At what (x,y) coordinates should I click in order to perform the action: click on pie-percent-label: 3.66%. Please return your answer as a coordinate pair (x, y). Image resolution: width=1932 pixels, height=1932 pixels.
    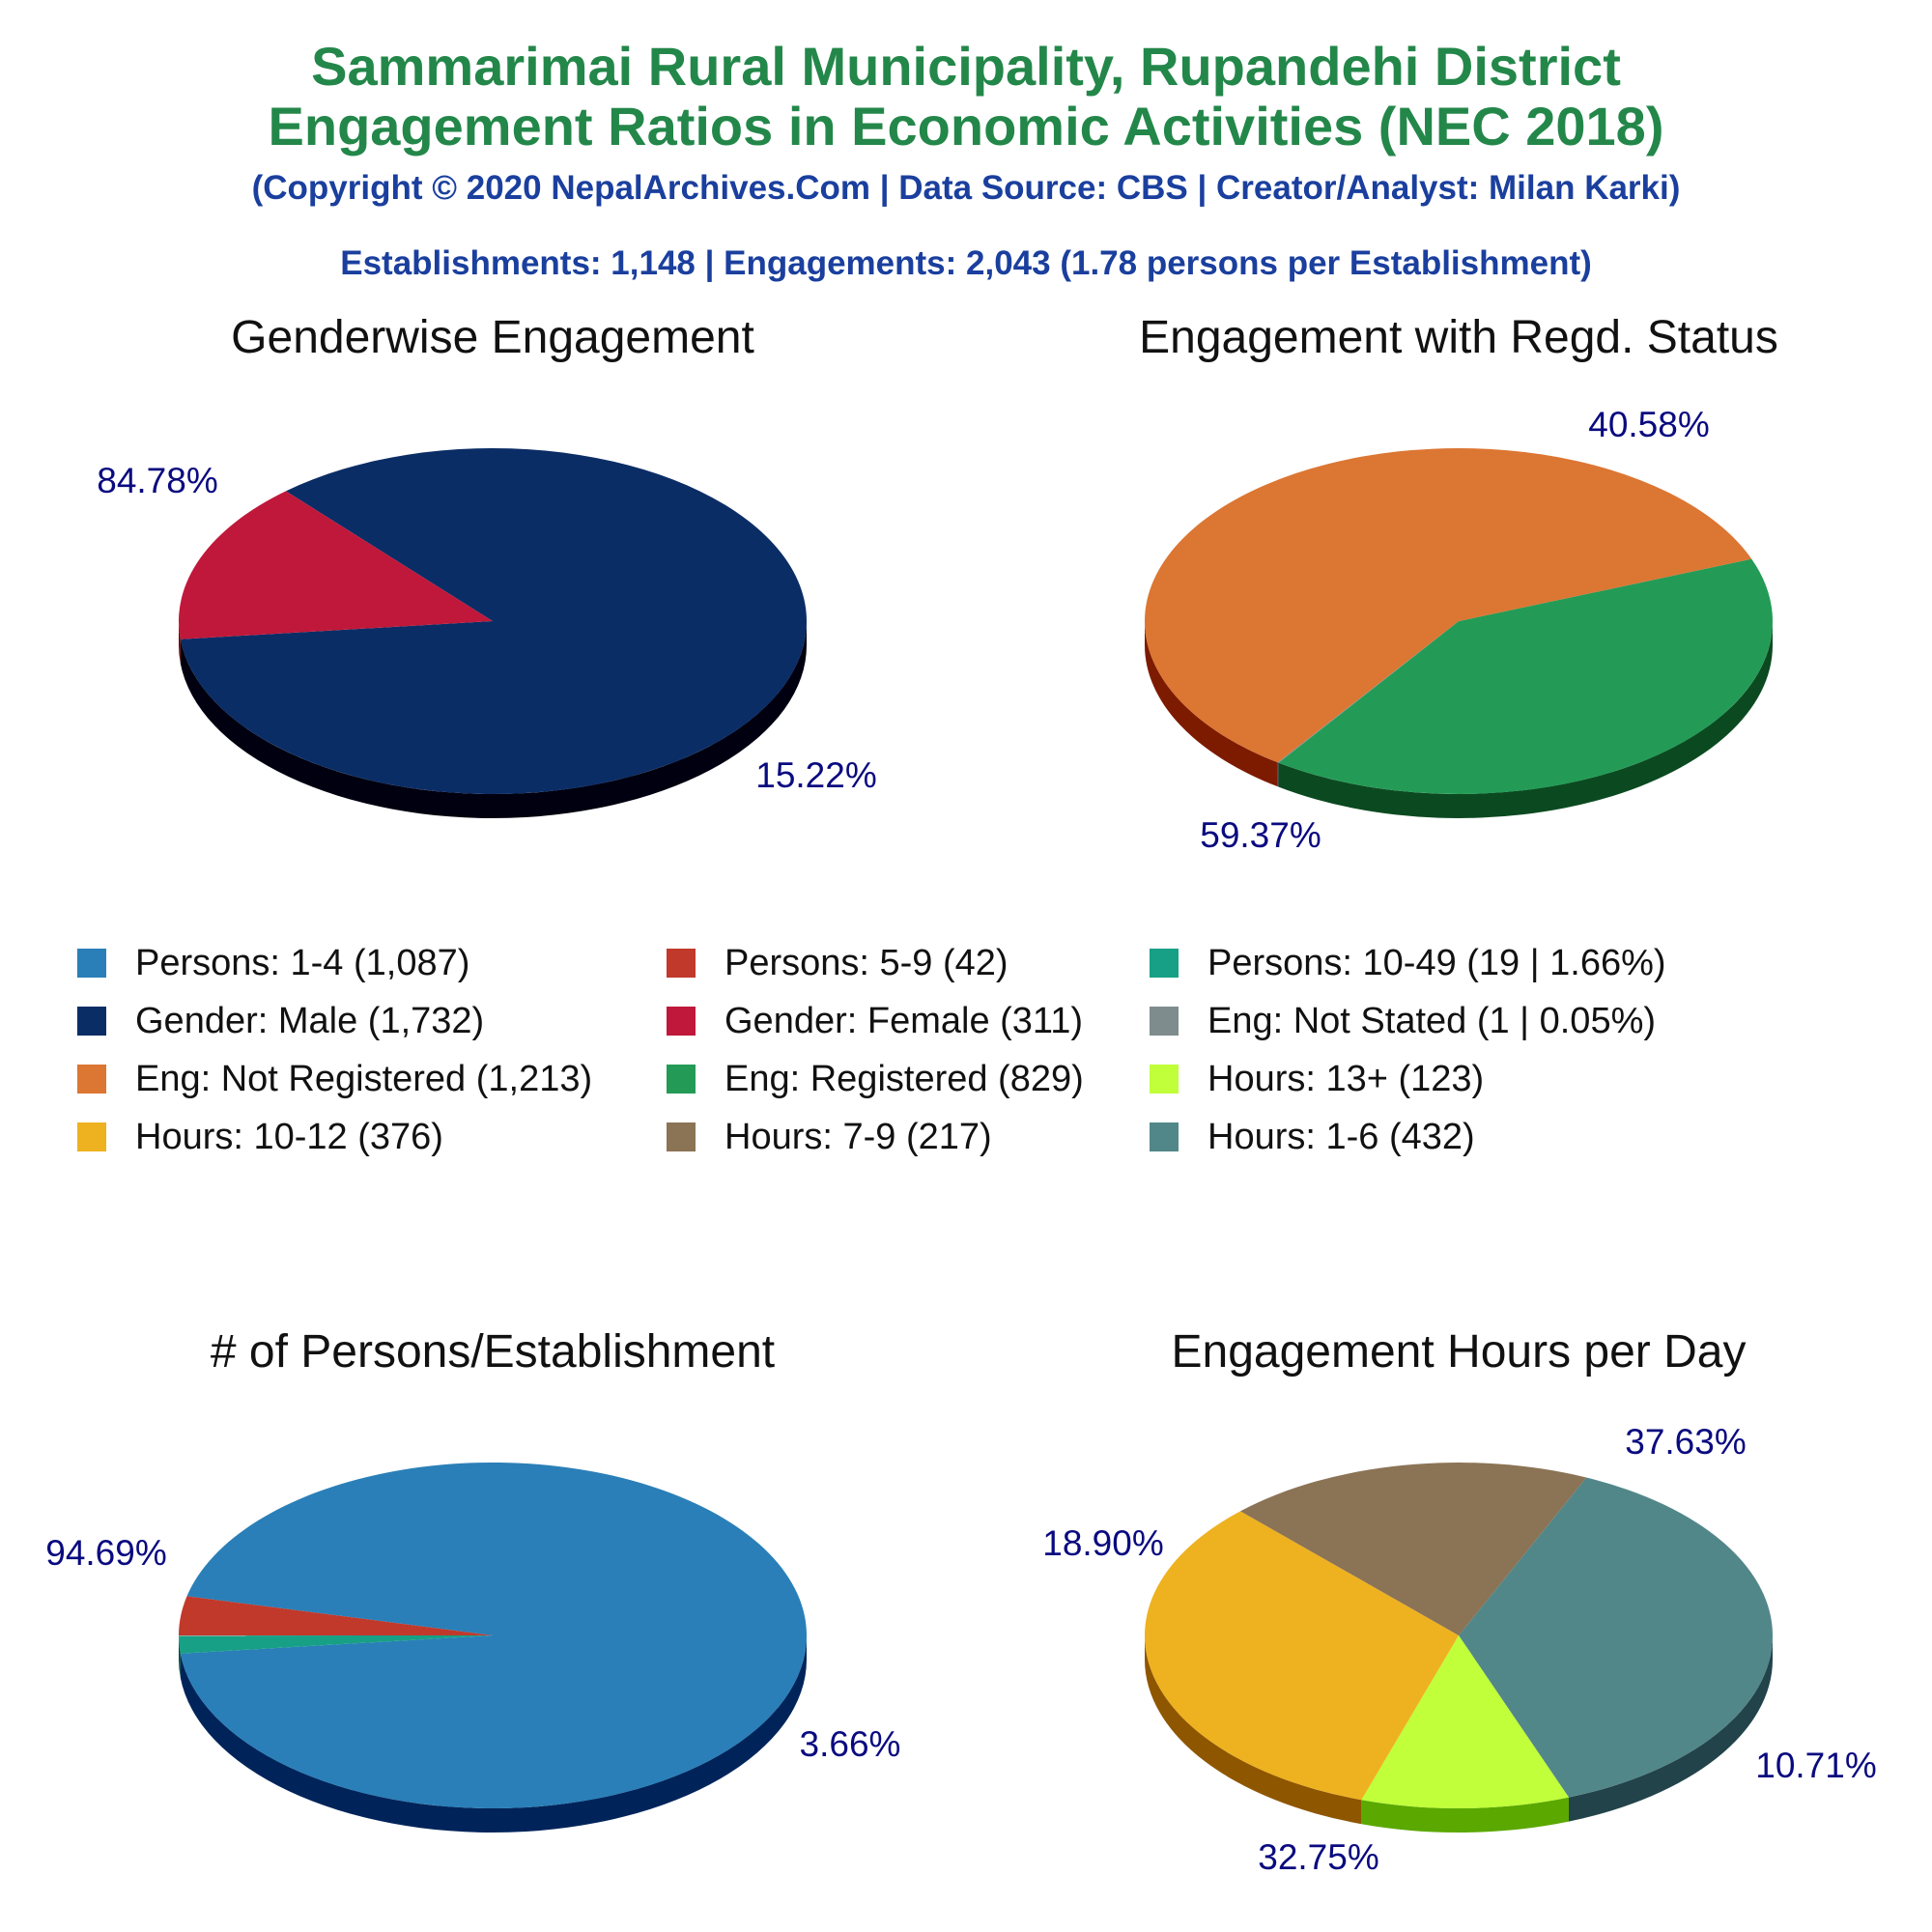
    Looking at the image, I should click on (850, 1744).